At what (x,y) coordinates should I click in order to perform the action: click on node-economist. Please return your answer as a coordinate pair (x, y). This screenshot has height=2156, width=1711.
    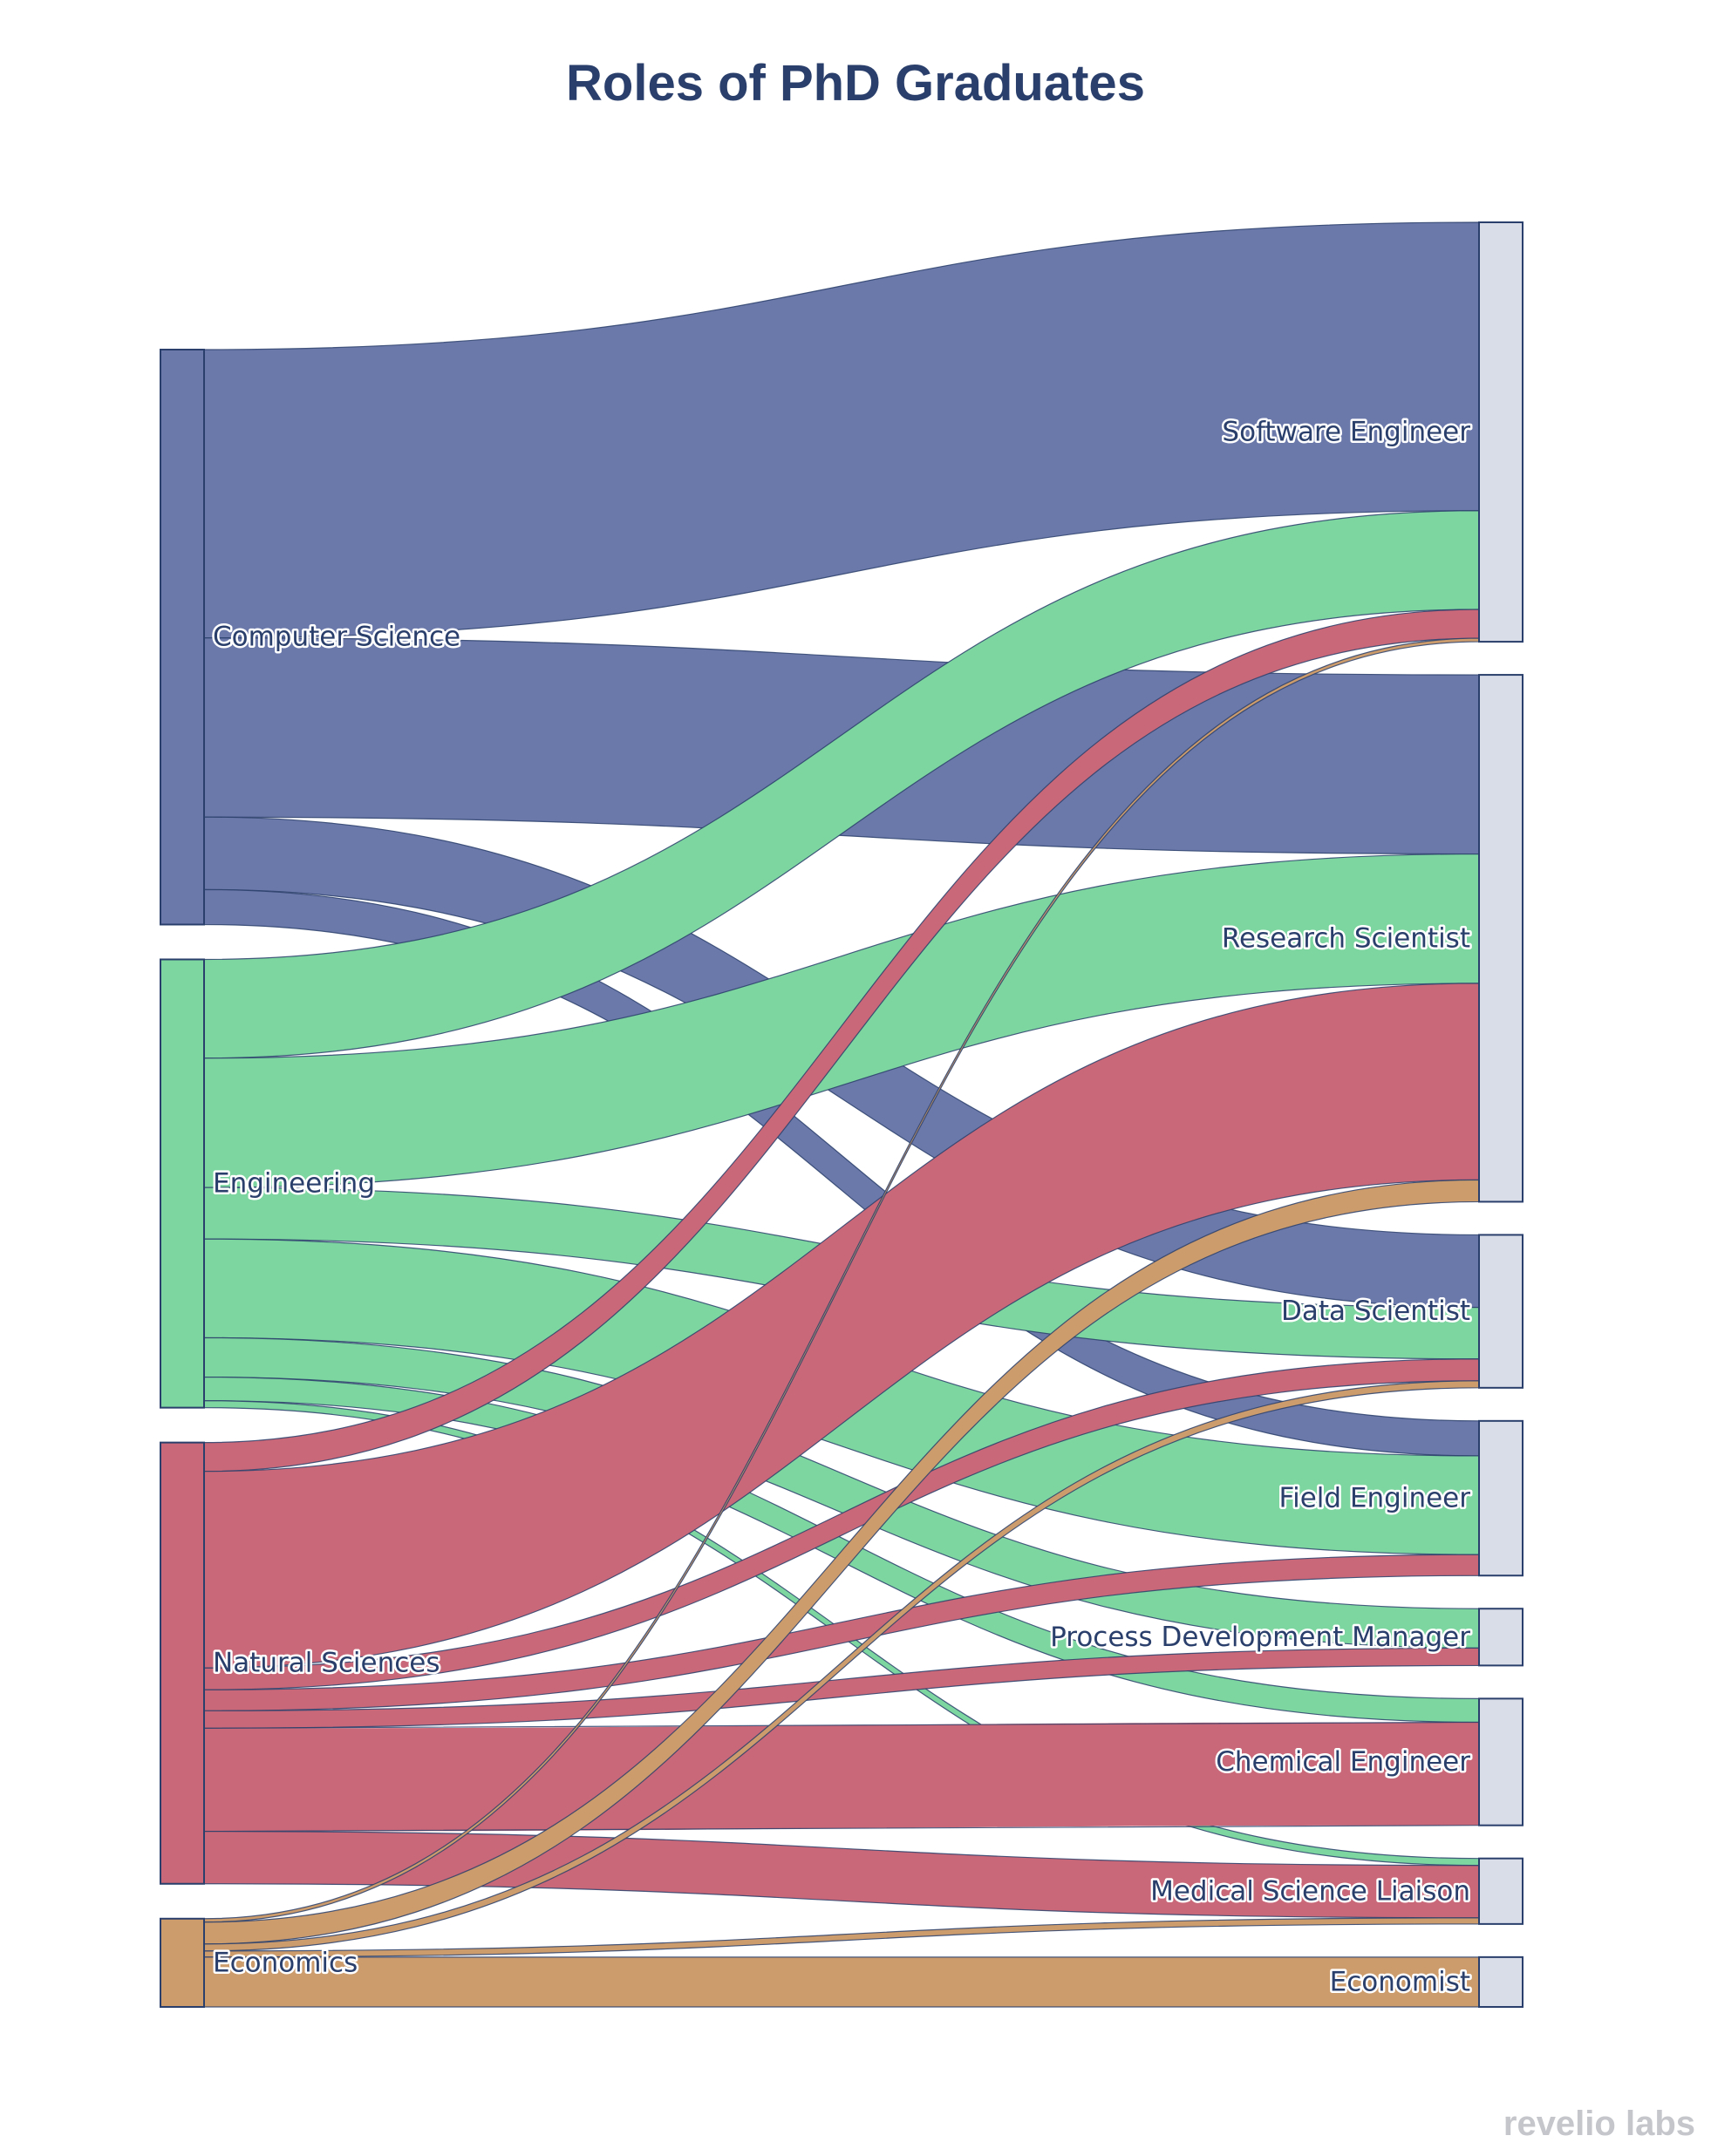
    Looking at the image, I should click on (1501, 1981).